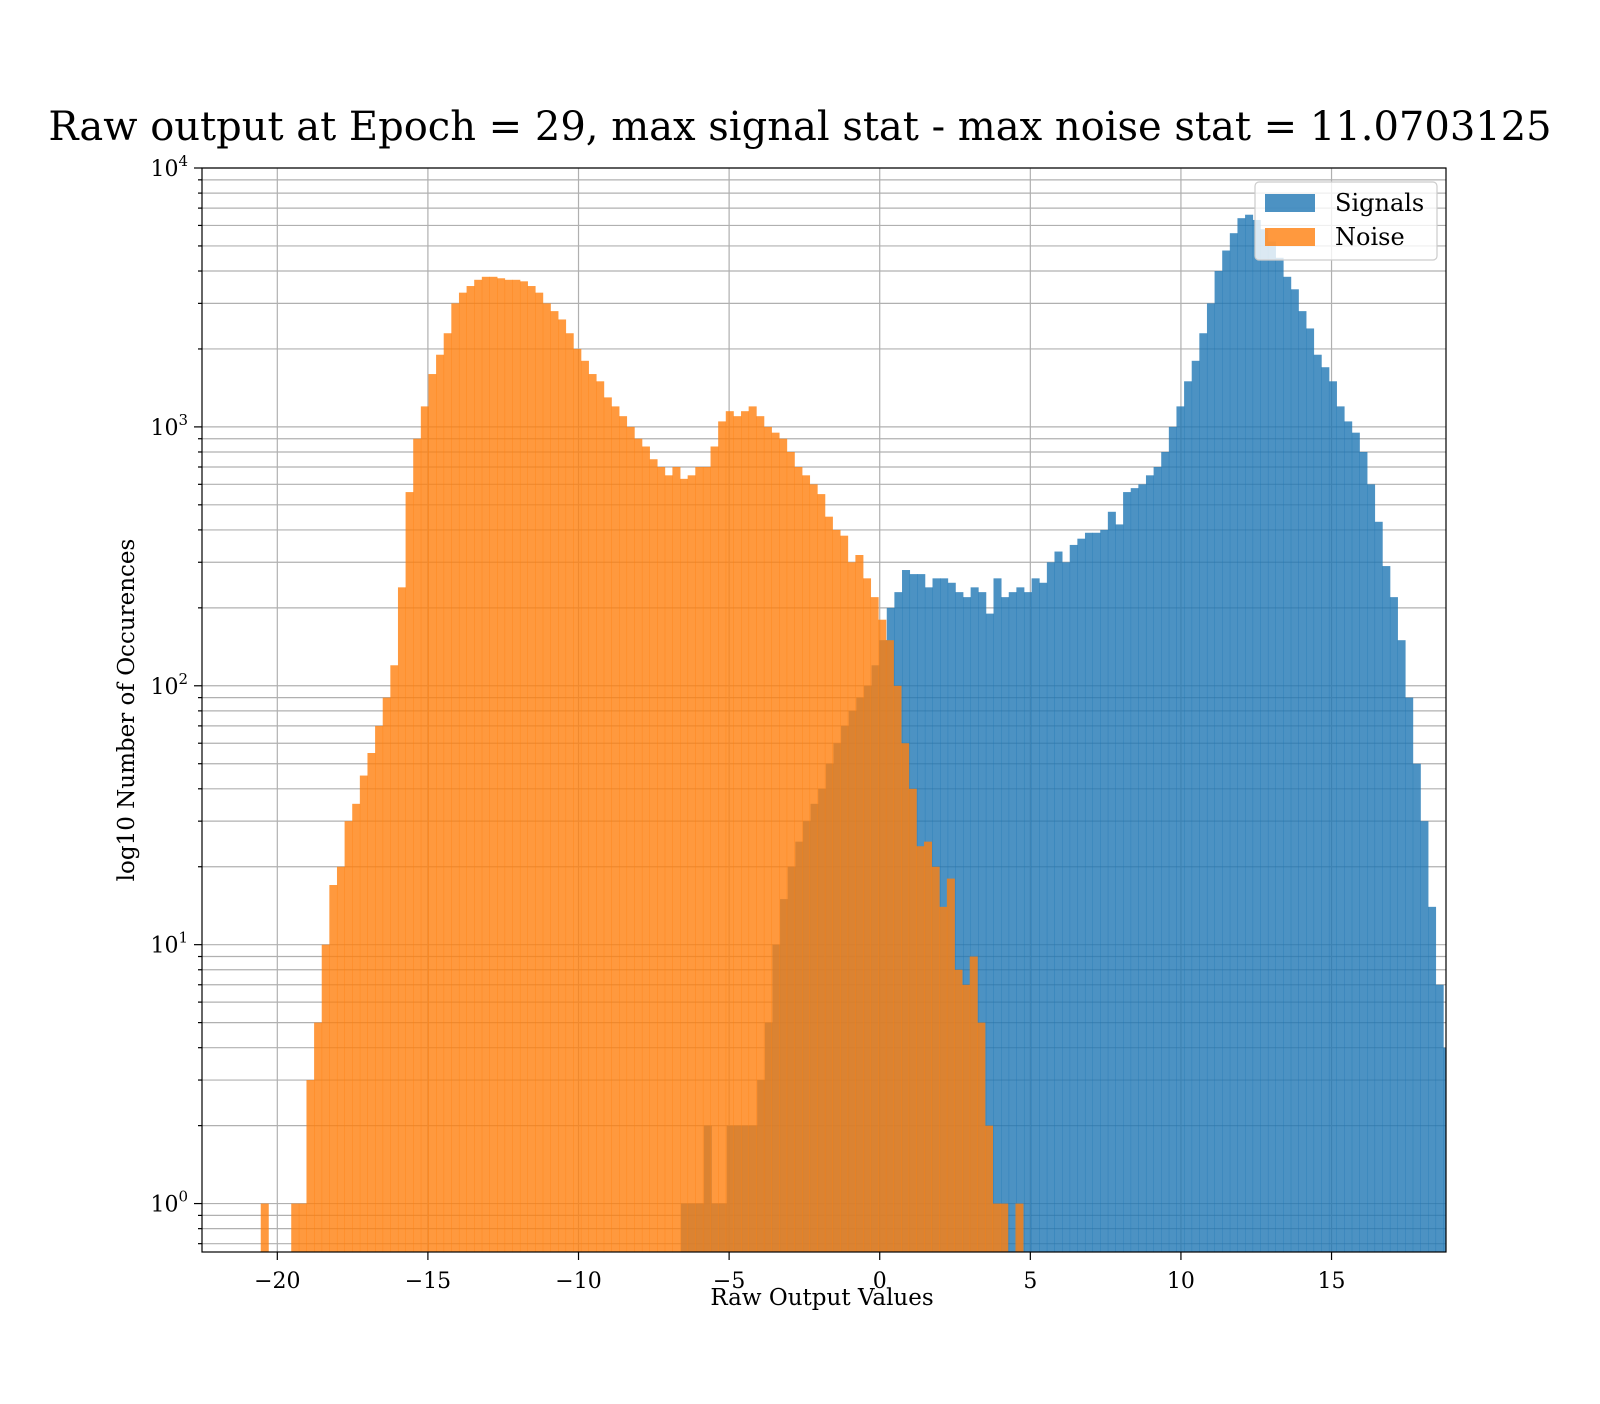  Describe the element at coordinates (169, 1203) in the screenshot. I see `y-tick-label: 10⁰` at that location.